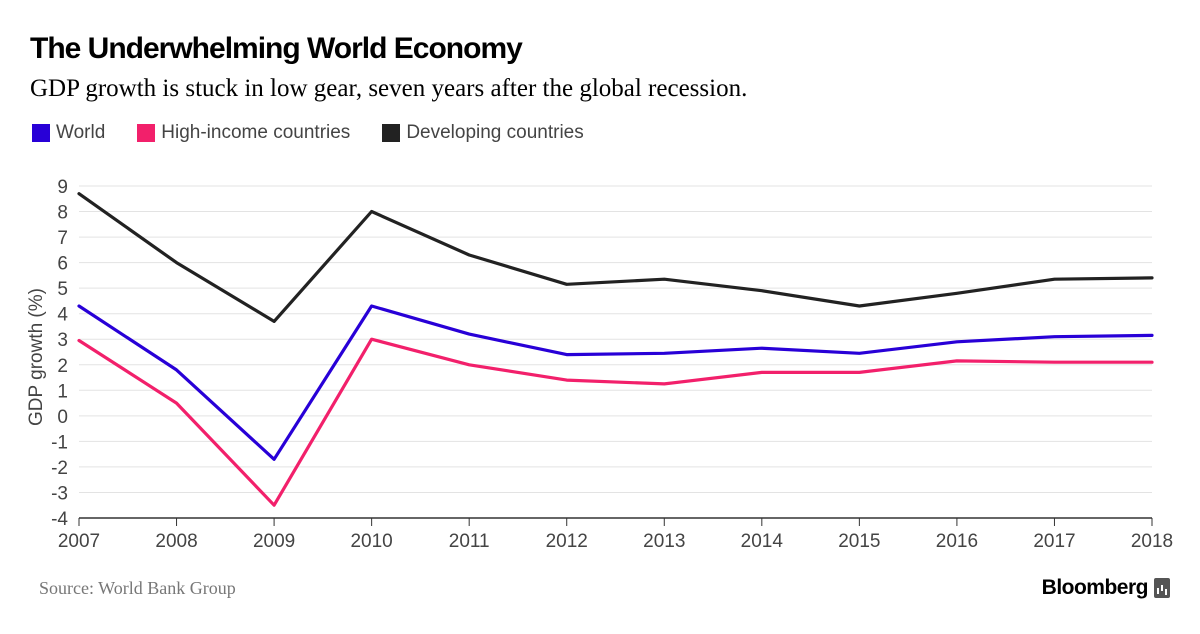 This screenshot has width=1200, height=634. I want to click on y-tick-label: 1, so click(62, 391).